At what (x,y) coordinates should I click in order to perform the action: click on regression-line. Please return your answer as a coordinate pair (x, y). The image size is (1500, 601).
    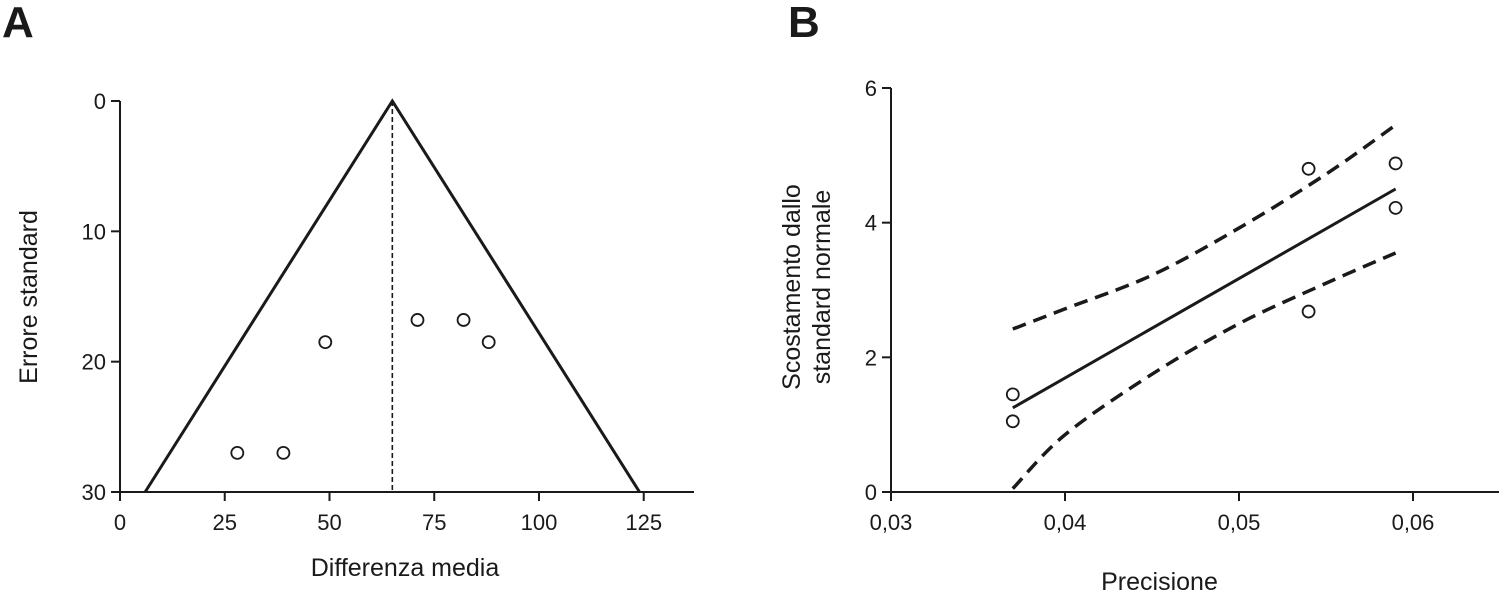
    Looking at the image, I should click on (1204, 298).